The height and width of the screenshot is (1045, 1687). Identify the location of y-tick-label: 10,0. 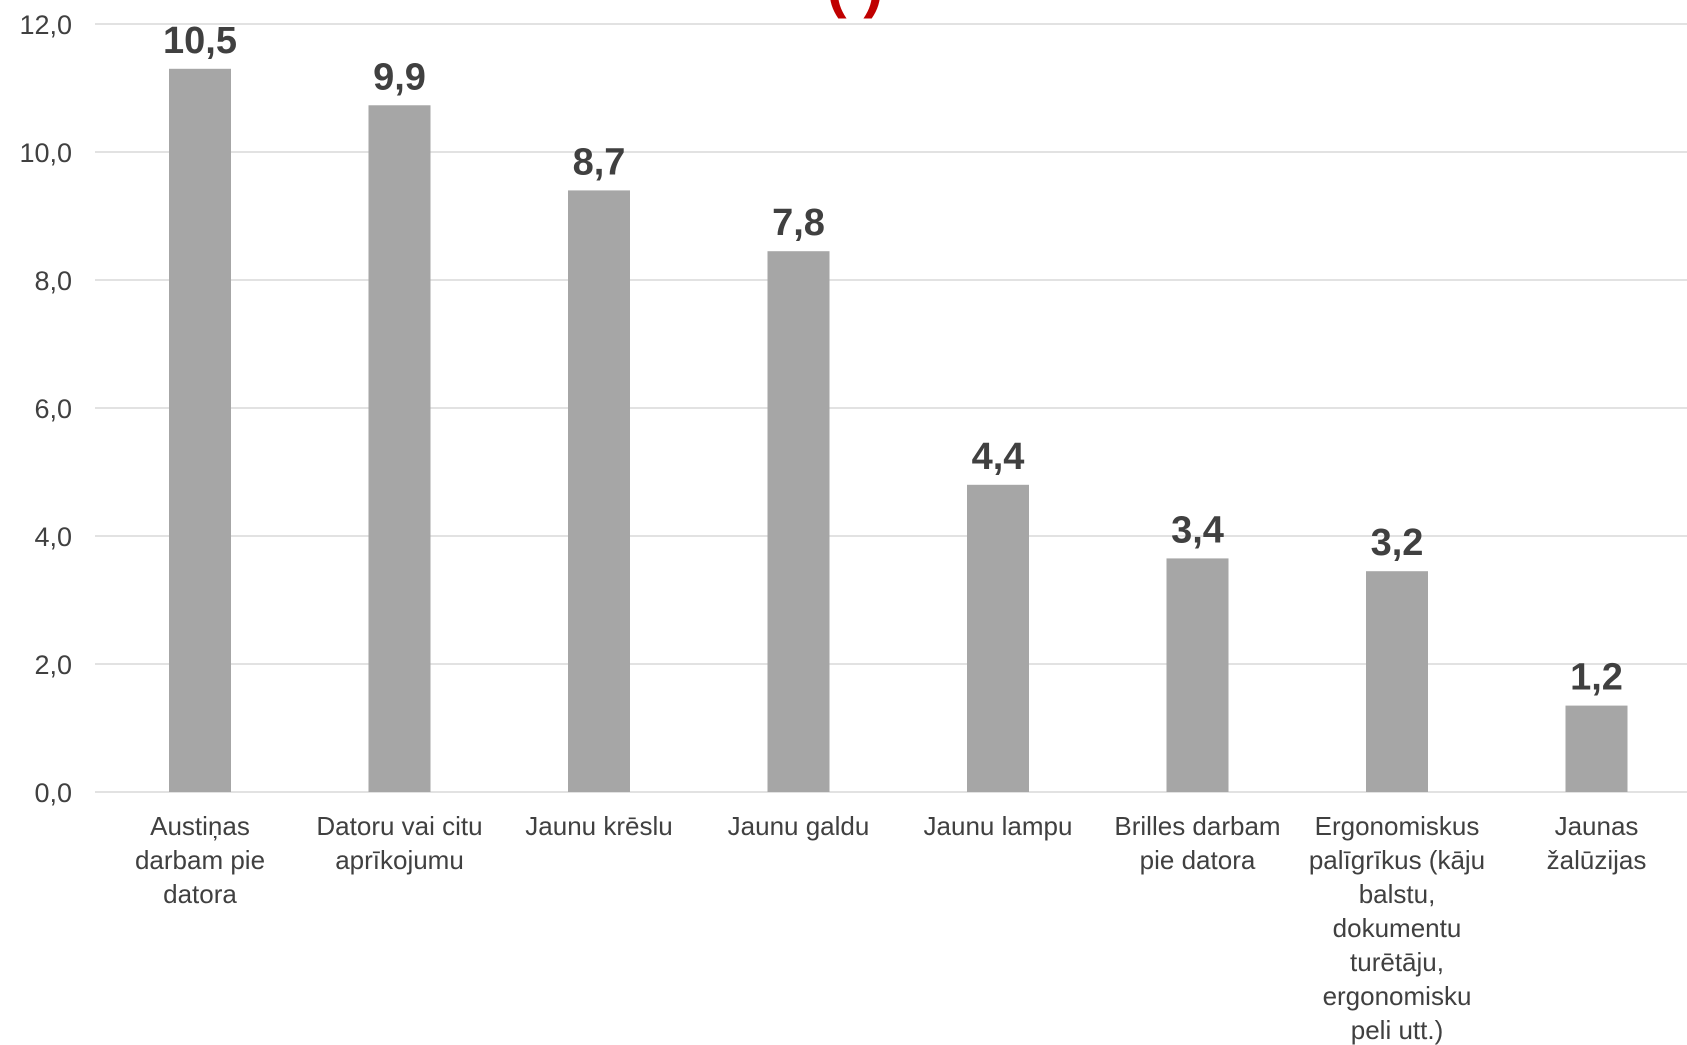
(45, 153).